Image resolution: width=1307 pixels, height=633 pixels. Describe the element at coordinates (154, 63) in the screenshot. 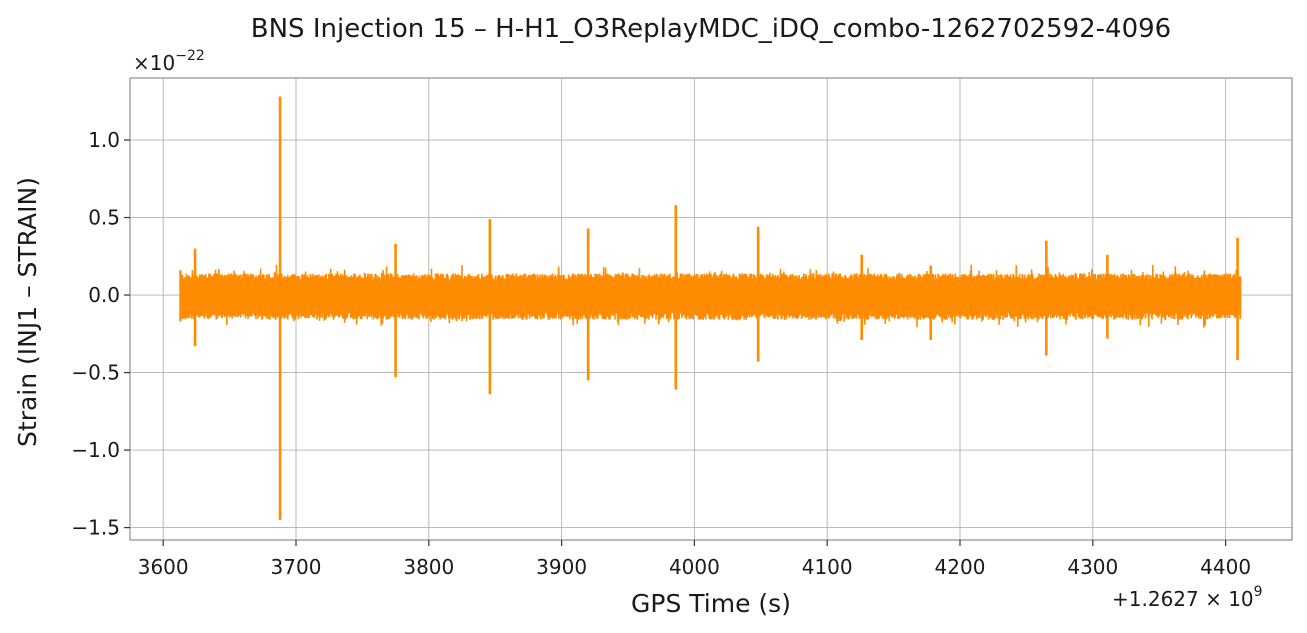

I see `y-multiplier-base: ×10` at that location.